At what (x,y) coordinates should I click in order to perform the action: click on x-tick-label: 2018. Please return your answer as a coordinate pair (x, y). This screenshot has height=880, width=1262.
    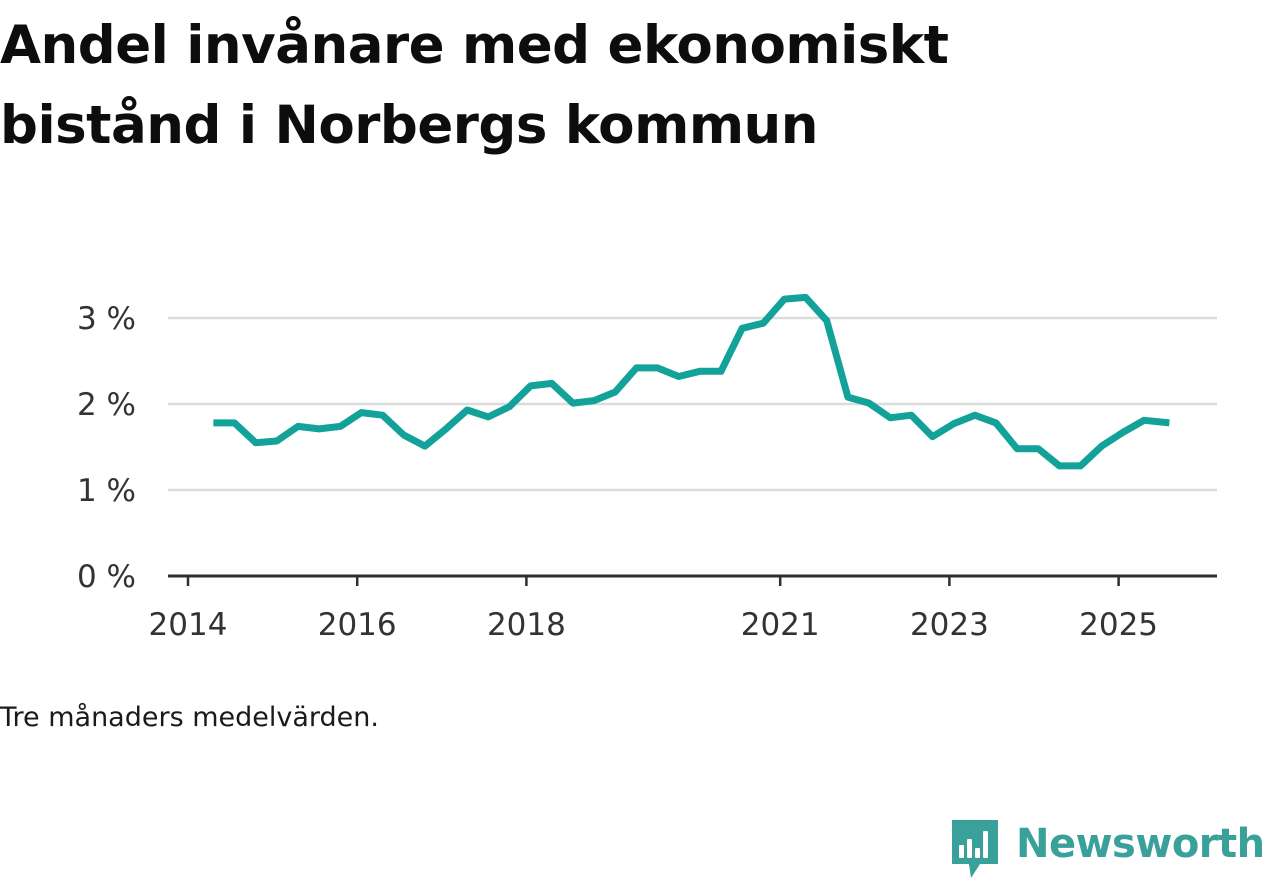
    Looking at the image, I should click on (526, 625).